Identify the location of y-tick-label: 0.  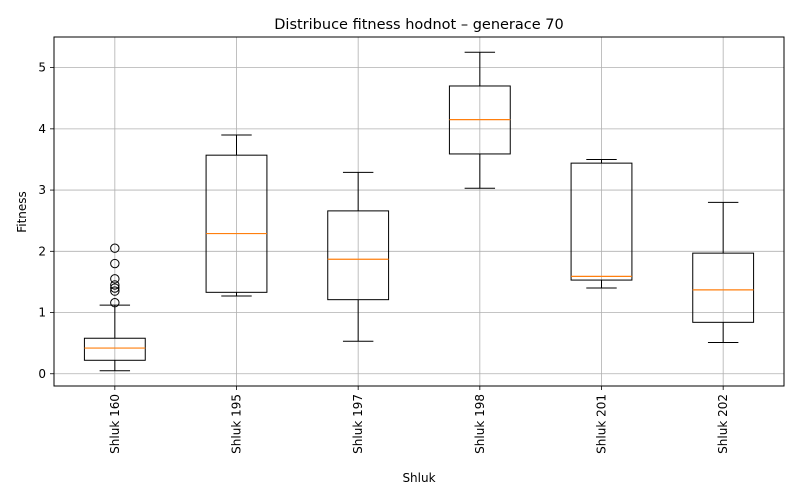
(42, 374).